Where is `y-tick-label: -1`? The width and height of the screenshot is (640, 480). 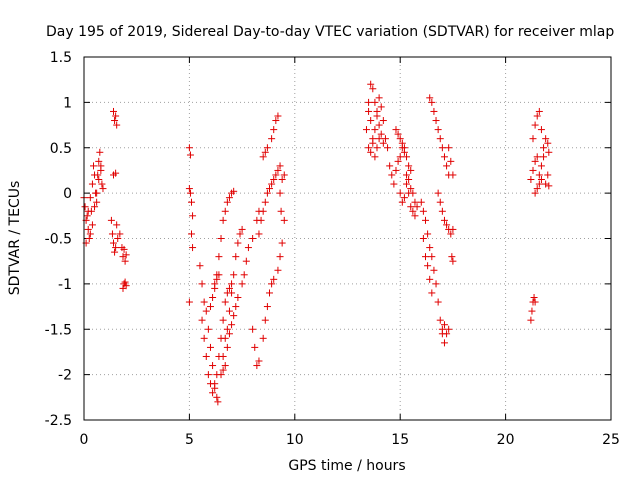 y-tick-label: -1 is located at coordinates (65, 285).